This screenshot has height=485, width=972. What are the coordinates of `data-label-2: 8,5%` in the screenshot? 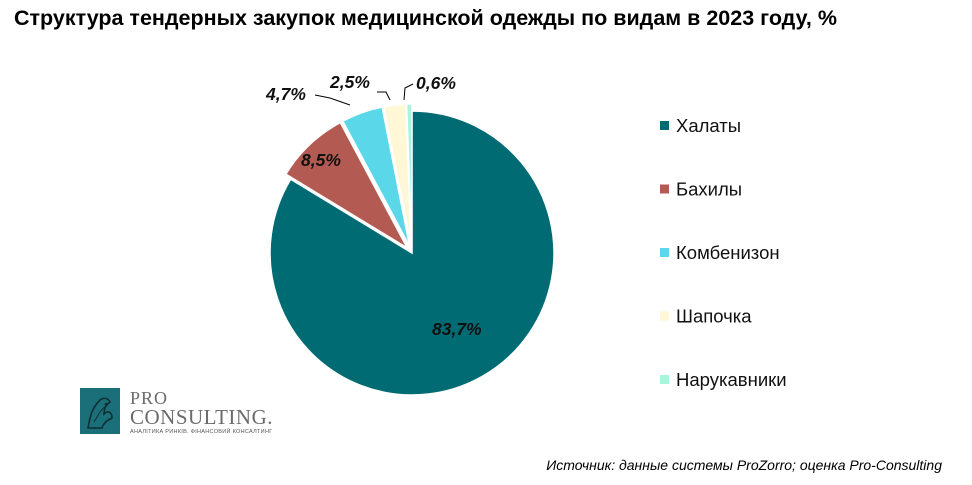 It's located at (321, 160).